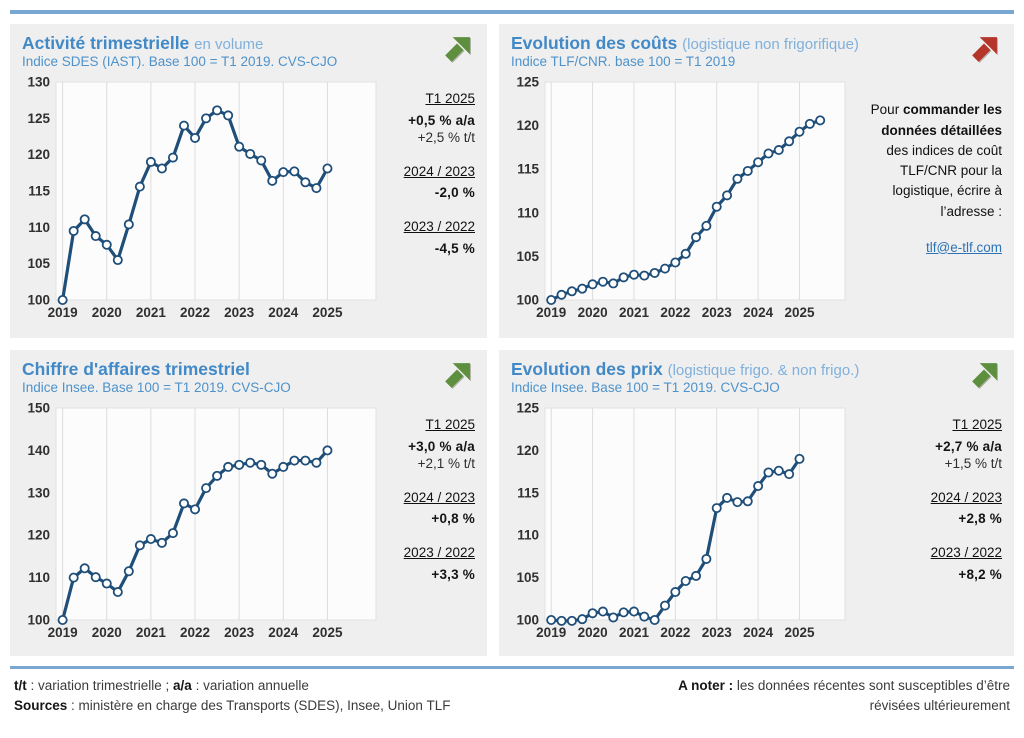  Describe the element at coordinates (182, 685) in the screenshot. I see `footer-aa-abbr: a/a` at that location.